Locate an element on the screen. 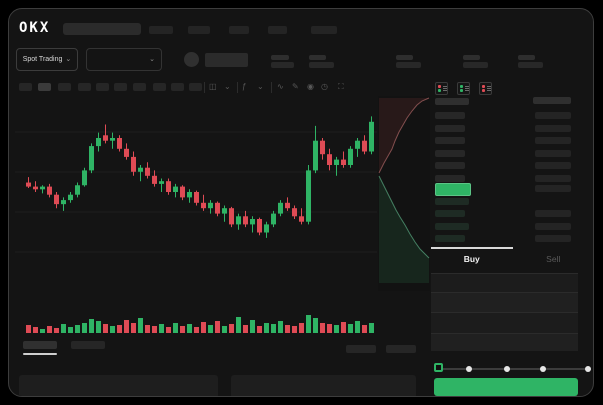  toolbar-divider is located at coordinates (271, 87).